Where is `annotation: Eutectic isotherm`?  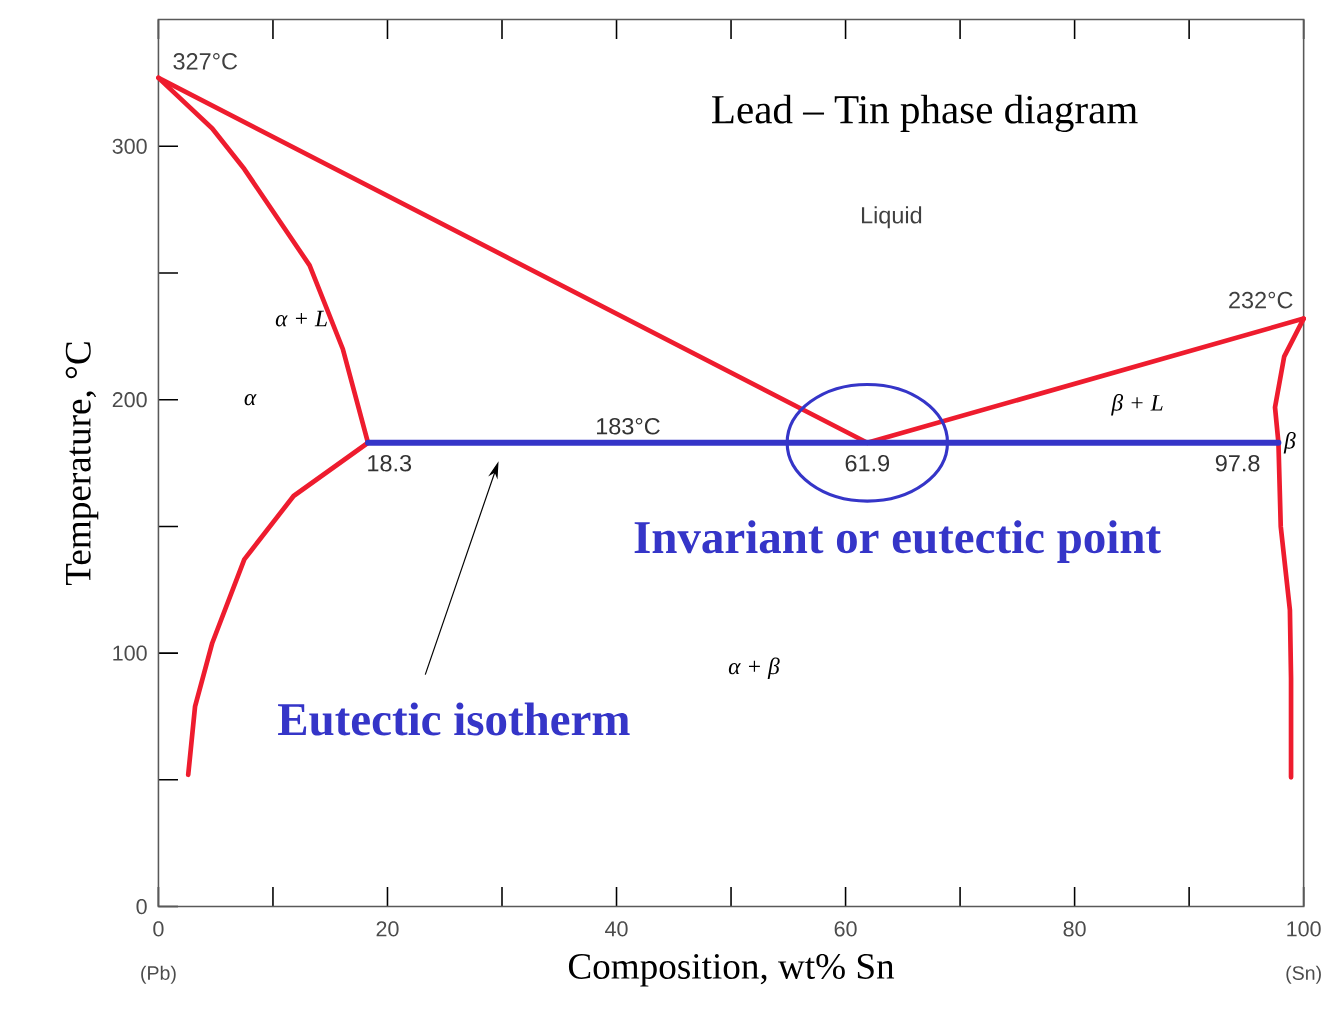
annotation: Eutectic isotherm is located at coordinates (454, 719).